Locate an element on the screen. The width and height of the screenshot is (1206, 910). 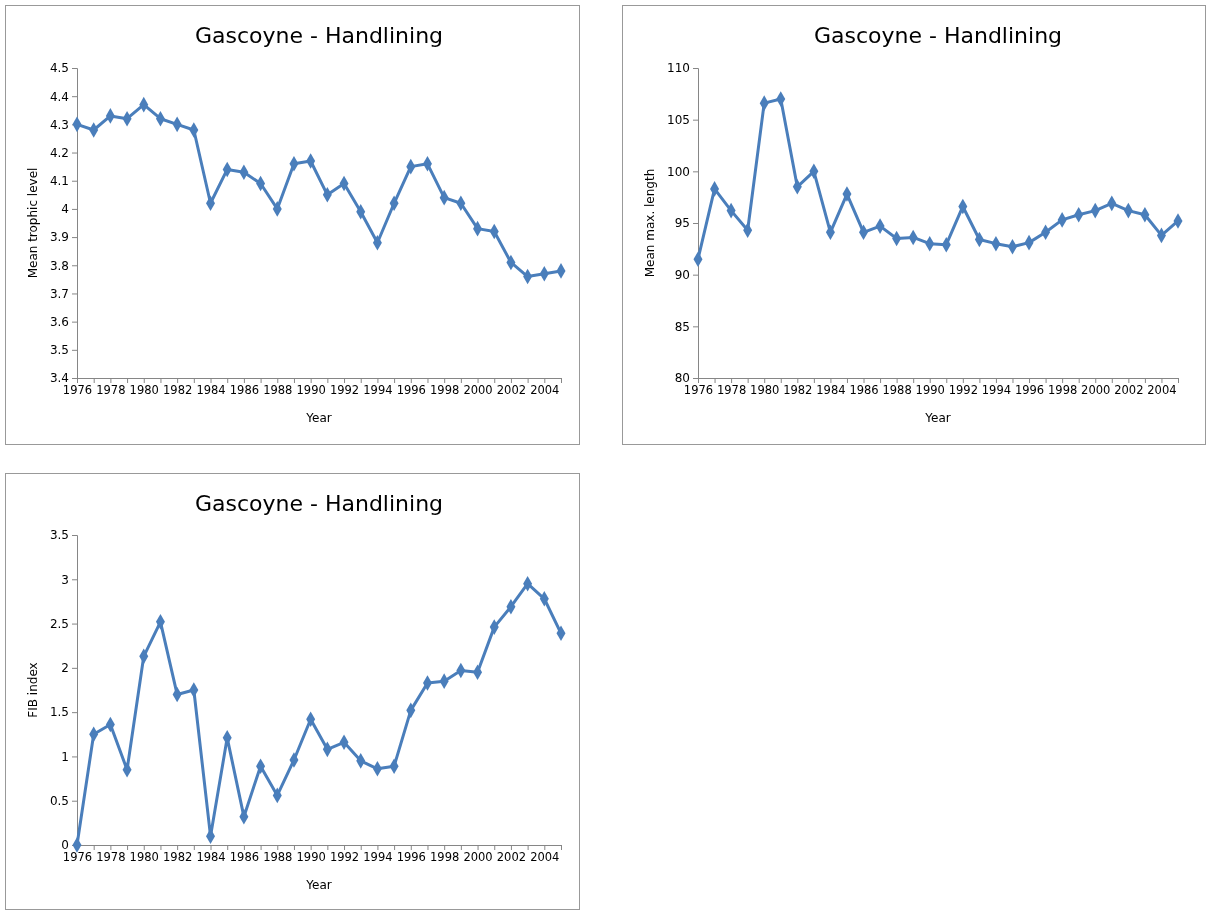
y-tick-label: 80 is located at coordinates (682, 378).